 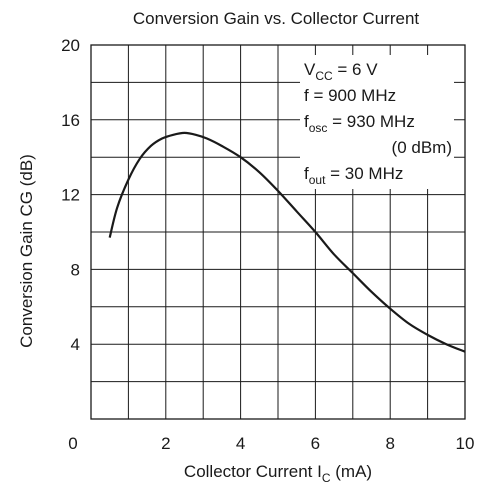 What do you see at coordinates (70, 45) in the screenshot?
I see `y-tick-label: 20` at bounding box center [70, 45].